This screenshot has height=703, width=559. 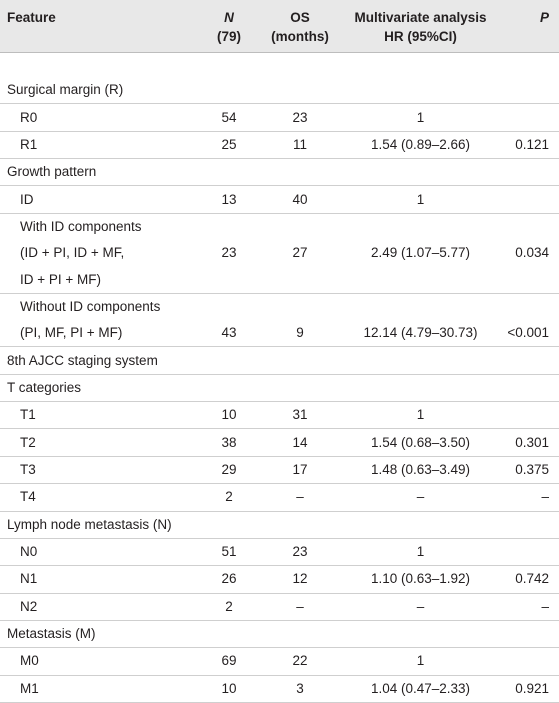 What do you see at coordinates (229, 552) in the screenshot?
I see `cell-n: 51` at bounding box center [229, 552].